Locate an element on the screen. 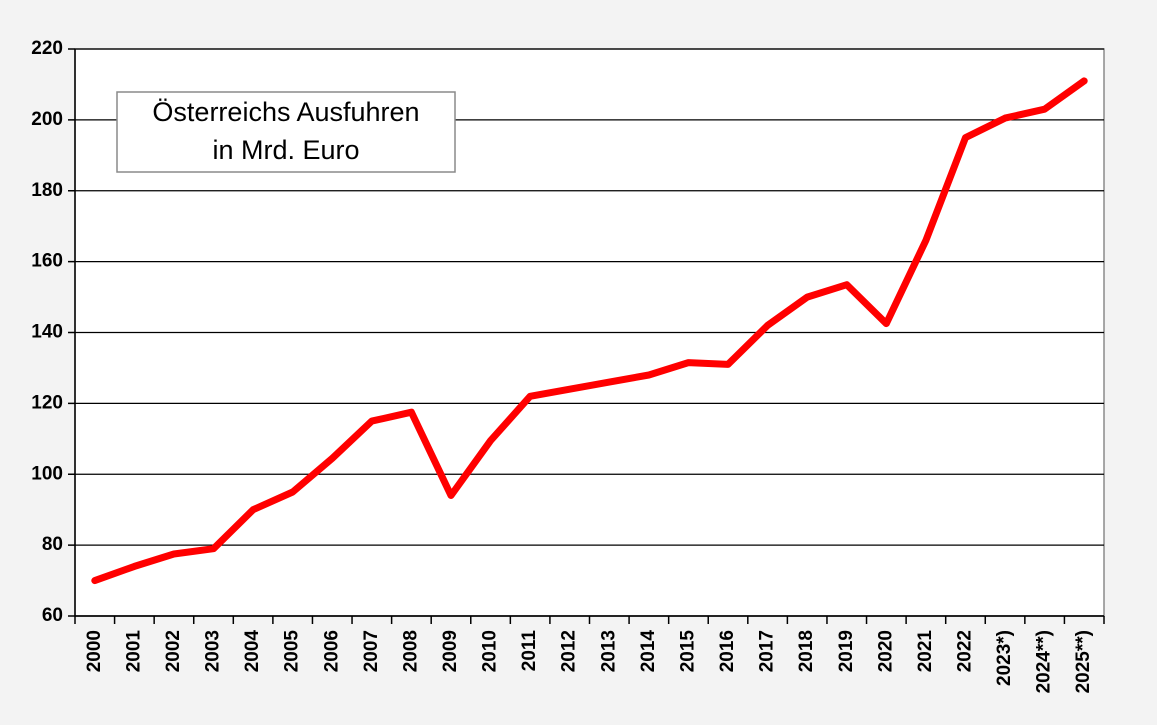  x-tick-label: 2017 is located at coordinates (767, 651).